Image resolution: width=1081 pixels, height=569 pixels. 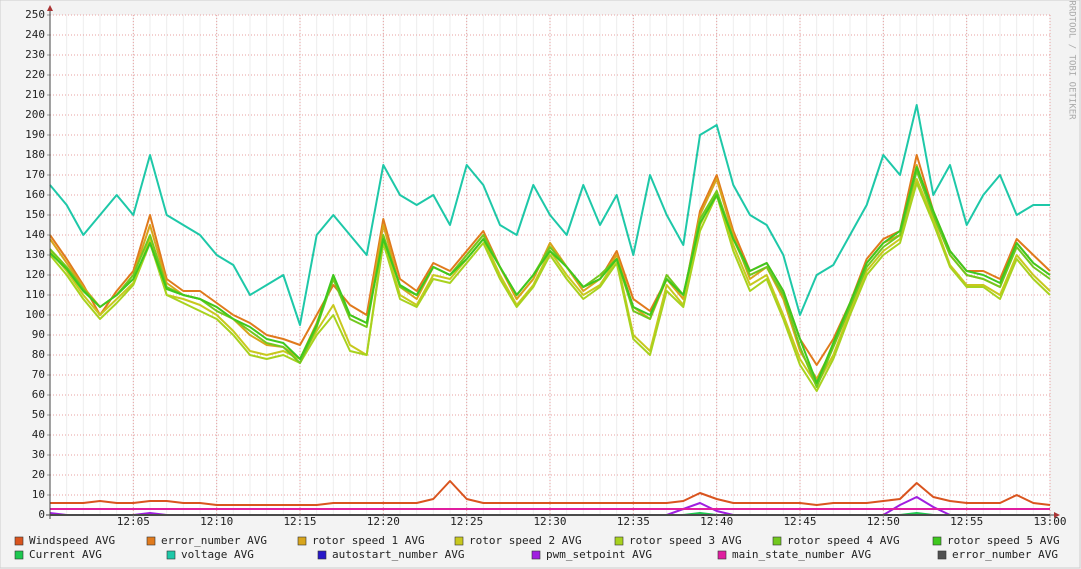 What do you see at coordinates (299, 521) in the screenshot?
I see `x-tick-label: 12:15` at bounding box center [299, 521].